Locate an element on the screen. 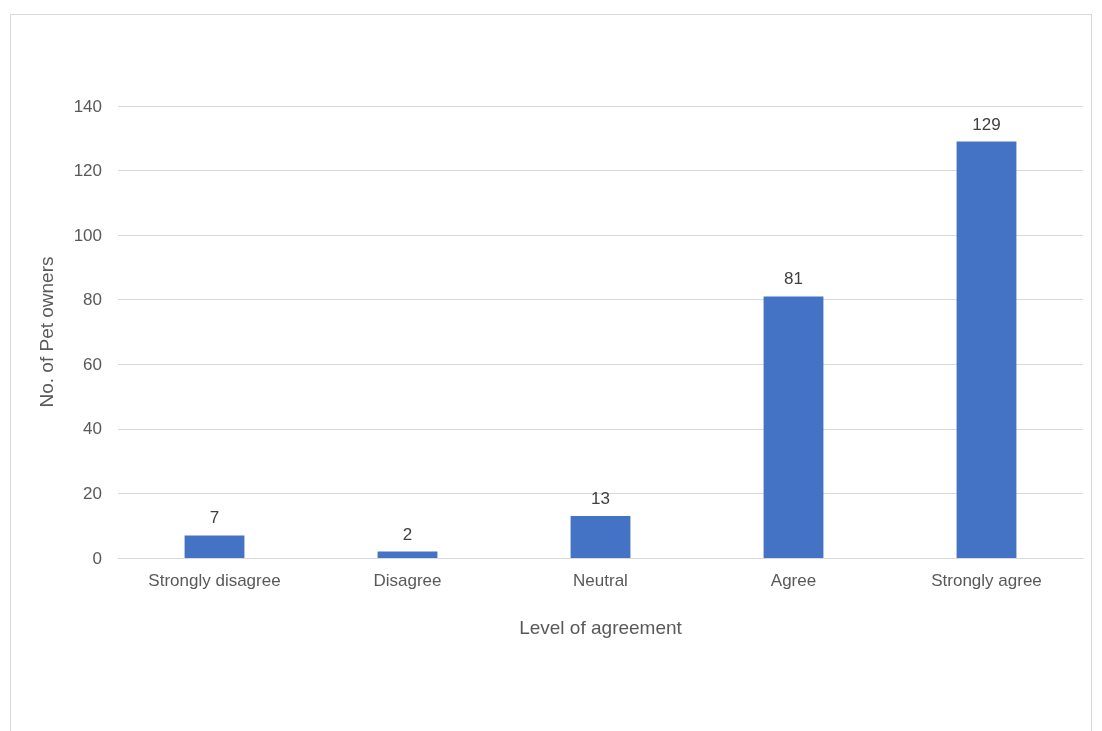 The height and width of the screenshot is (731, 1102). data-label: 13 is located at coordinates (600, 499).